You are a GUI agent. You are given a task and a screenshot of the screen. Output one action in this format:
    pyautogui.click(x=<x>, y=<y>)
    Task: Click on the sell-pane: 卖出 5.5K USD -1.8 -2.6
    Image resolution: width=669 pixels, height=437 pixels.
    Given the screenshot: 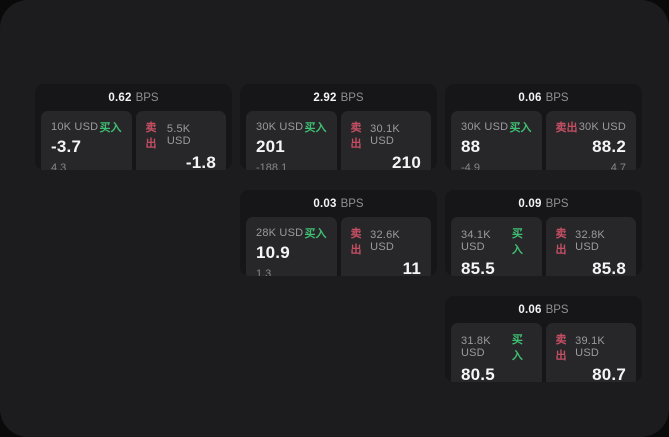 What is the action you would take?
    pyautogui.click(x=180, y=140)
    